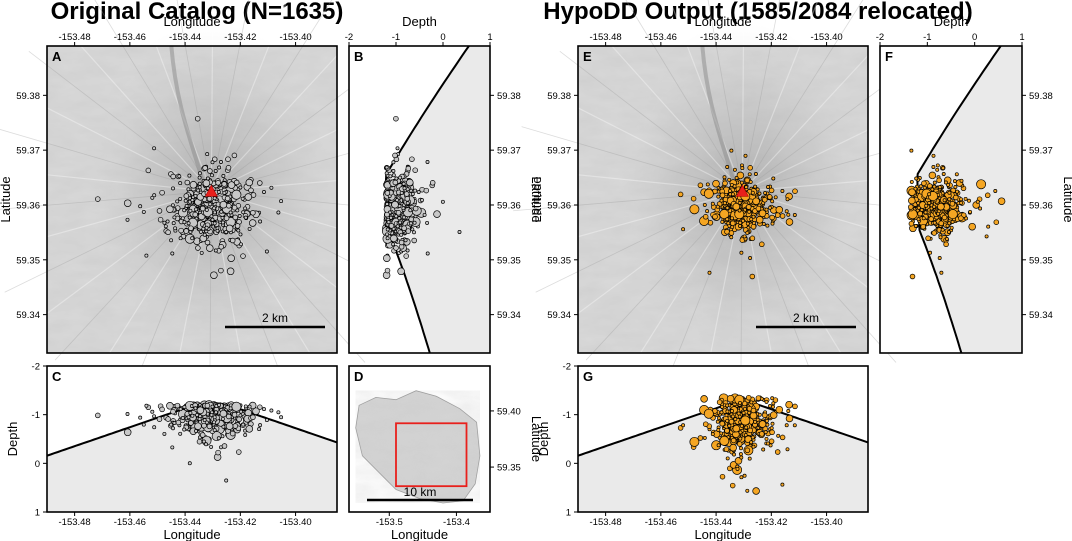  I want to click on y-axis-label: Depth, so click(543, 439).